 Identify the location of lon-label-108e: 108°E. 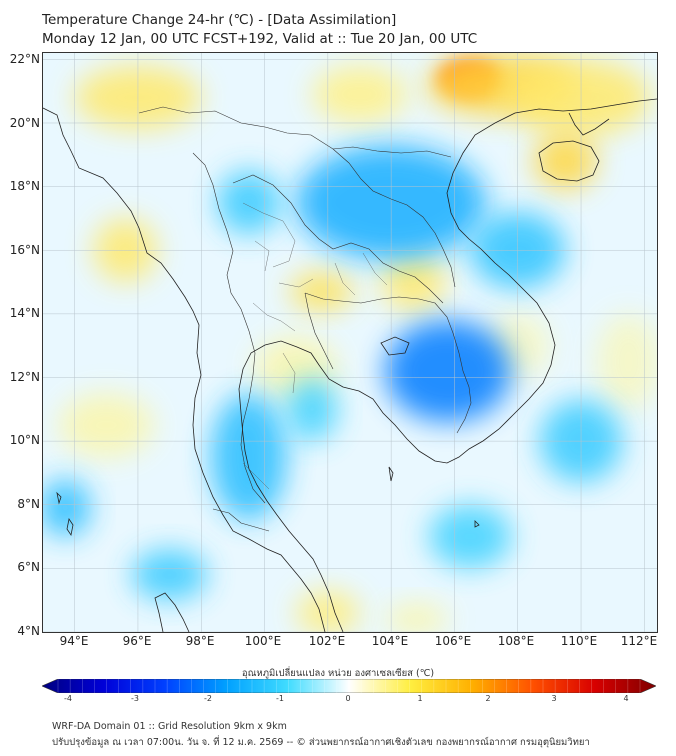
(516, 641).